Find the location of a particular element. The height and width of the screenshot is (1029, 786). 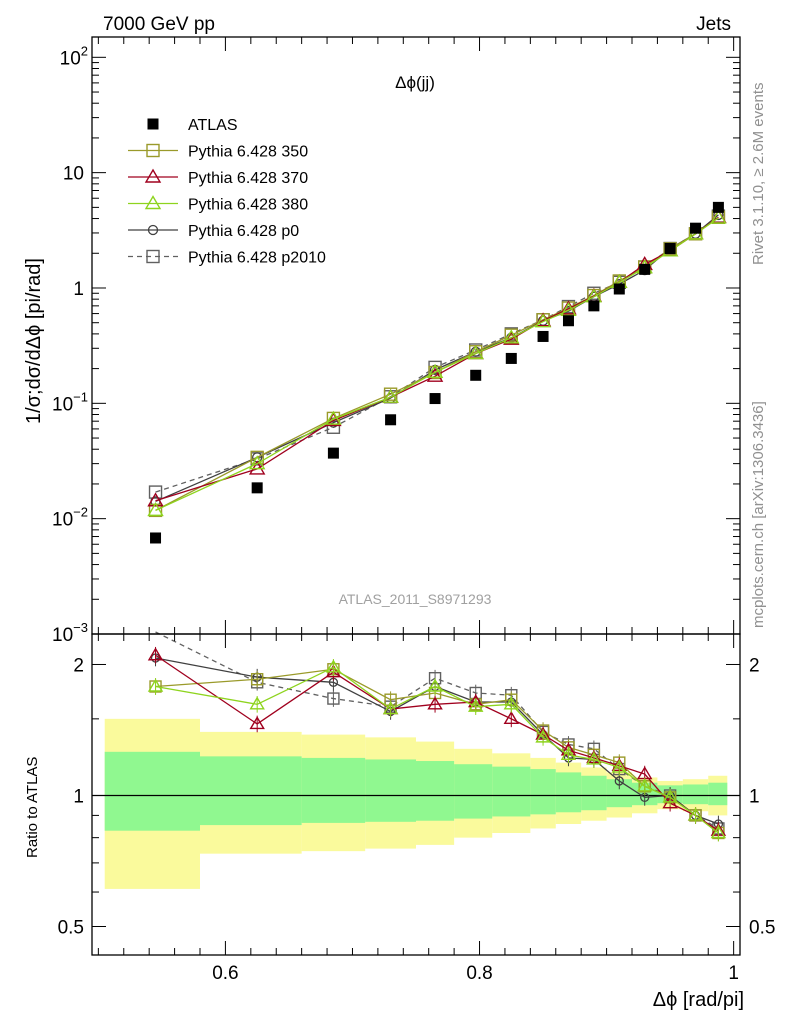

main-ytick-label: 10² is located at coordinates (74, 56).